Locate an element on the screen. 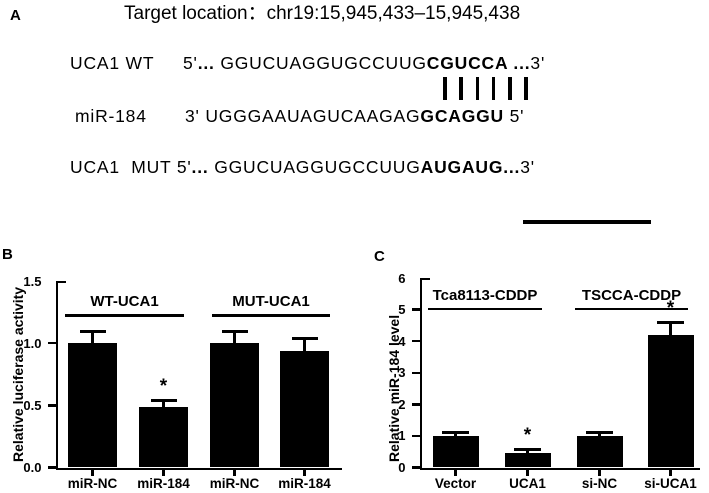 This screenshot has height=493, width=709. y-tick-label: 1.5 is located at coordinates (32, 281).